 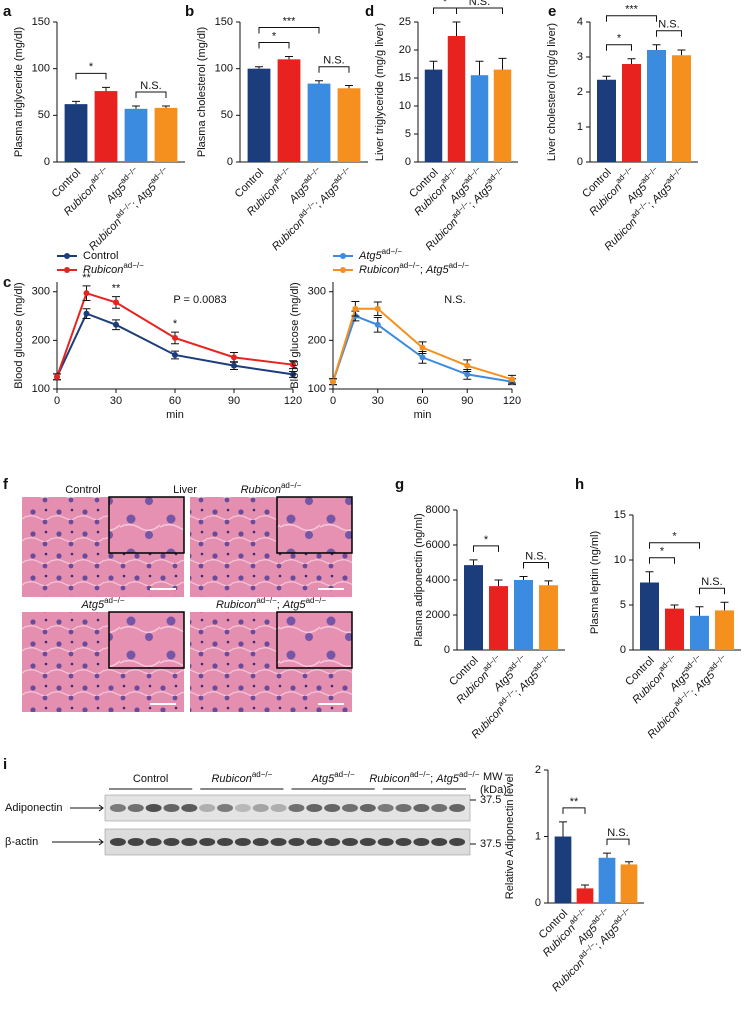 What do you see at coordinates (405, 106) in the screenshot?
I see `y-tick-label: 10` at bounding box center [405, 106].